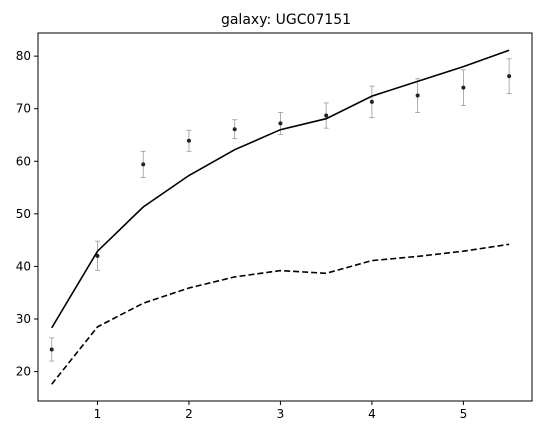 The height and width of the screenshot is (435, 543). I want to click on y-tick-label: 50, so click(23, 214).